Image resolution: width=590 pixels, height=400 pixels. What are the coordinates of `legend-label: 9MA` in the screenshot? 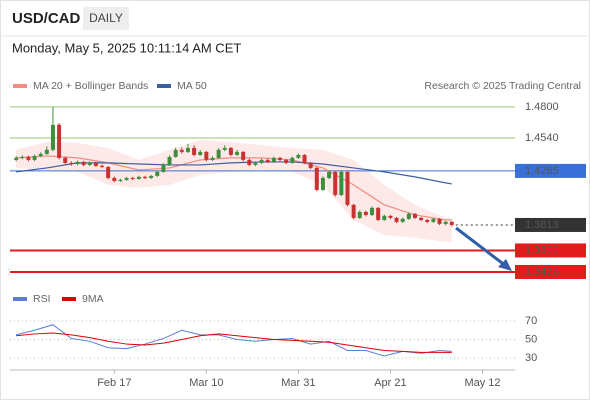 It's located at (93, 299).